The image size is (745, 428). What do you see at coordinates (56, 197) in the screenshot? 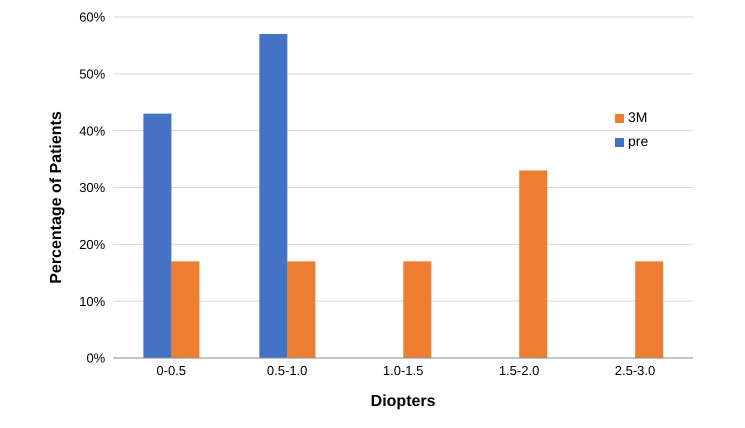
I see `y-axis-title: Percentage of Patients` at bounding box center [56, 197].